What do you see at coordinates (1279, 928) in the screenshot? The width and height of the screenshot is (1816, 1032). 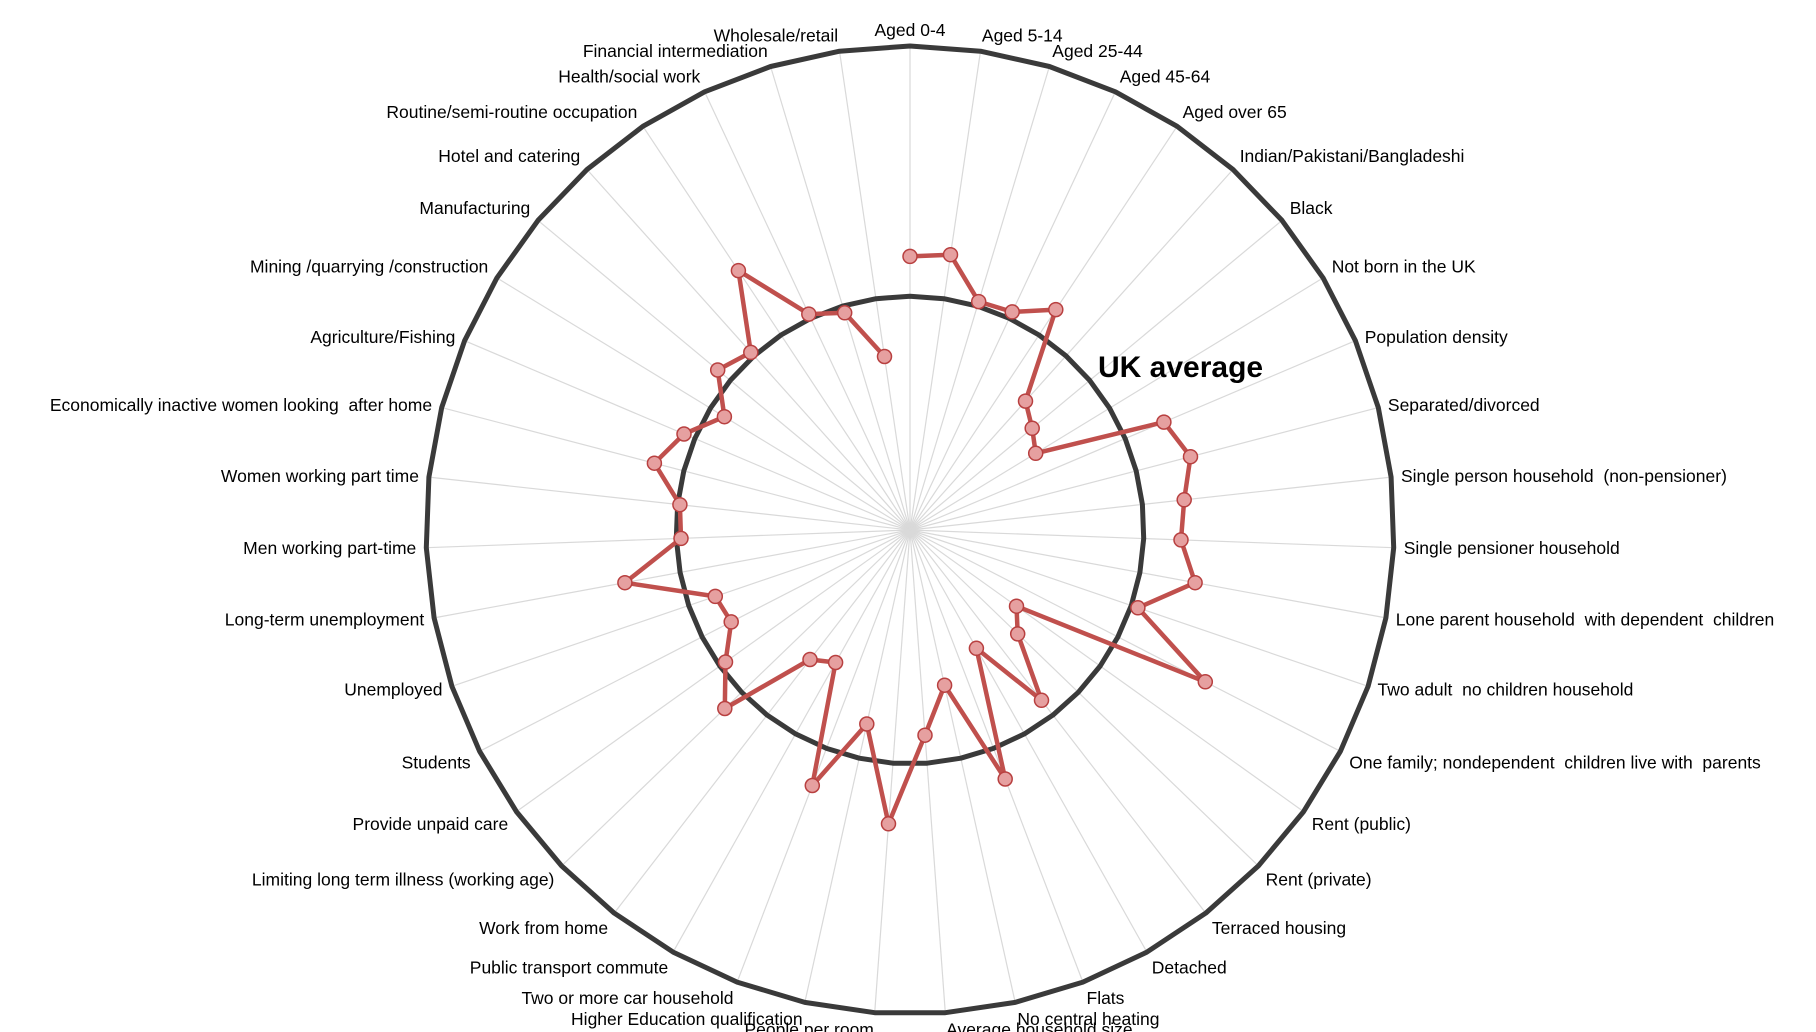 I see `category-label: Terraced housing` at bounding box center [1279, 928].